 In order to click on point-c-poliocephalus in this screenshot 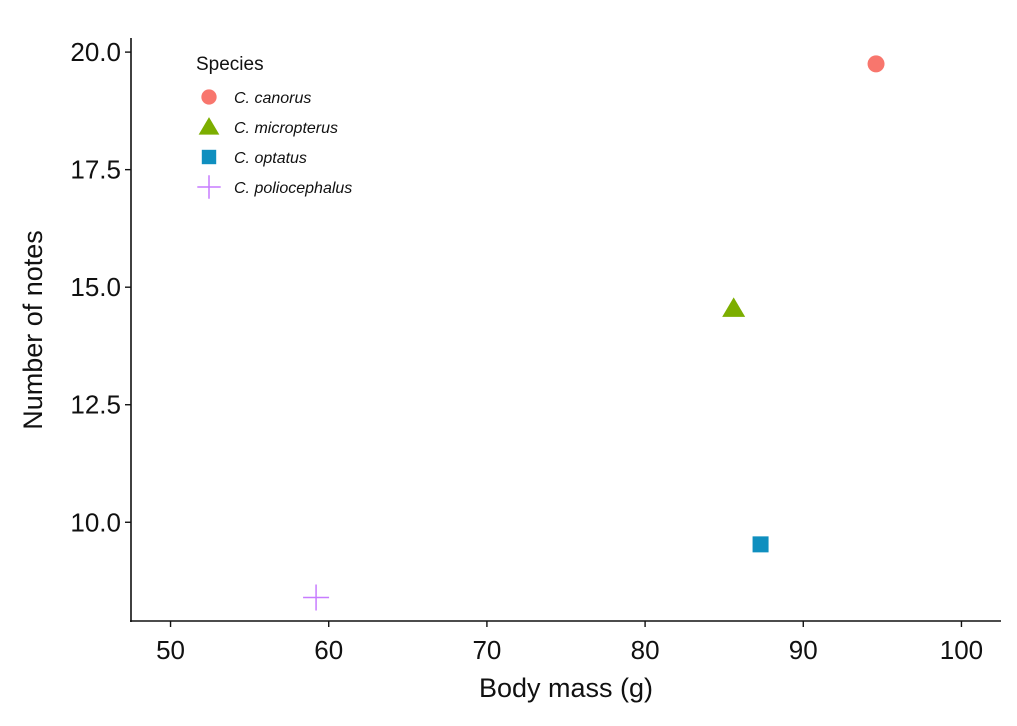, I will do `click(316, 597)`.